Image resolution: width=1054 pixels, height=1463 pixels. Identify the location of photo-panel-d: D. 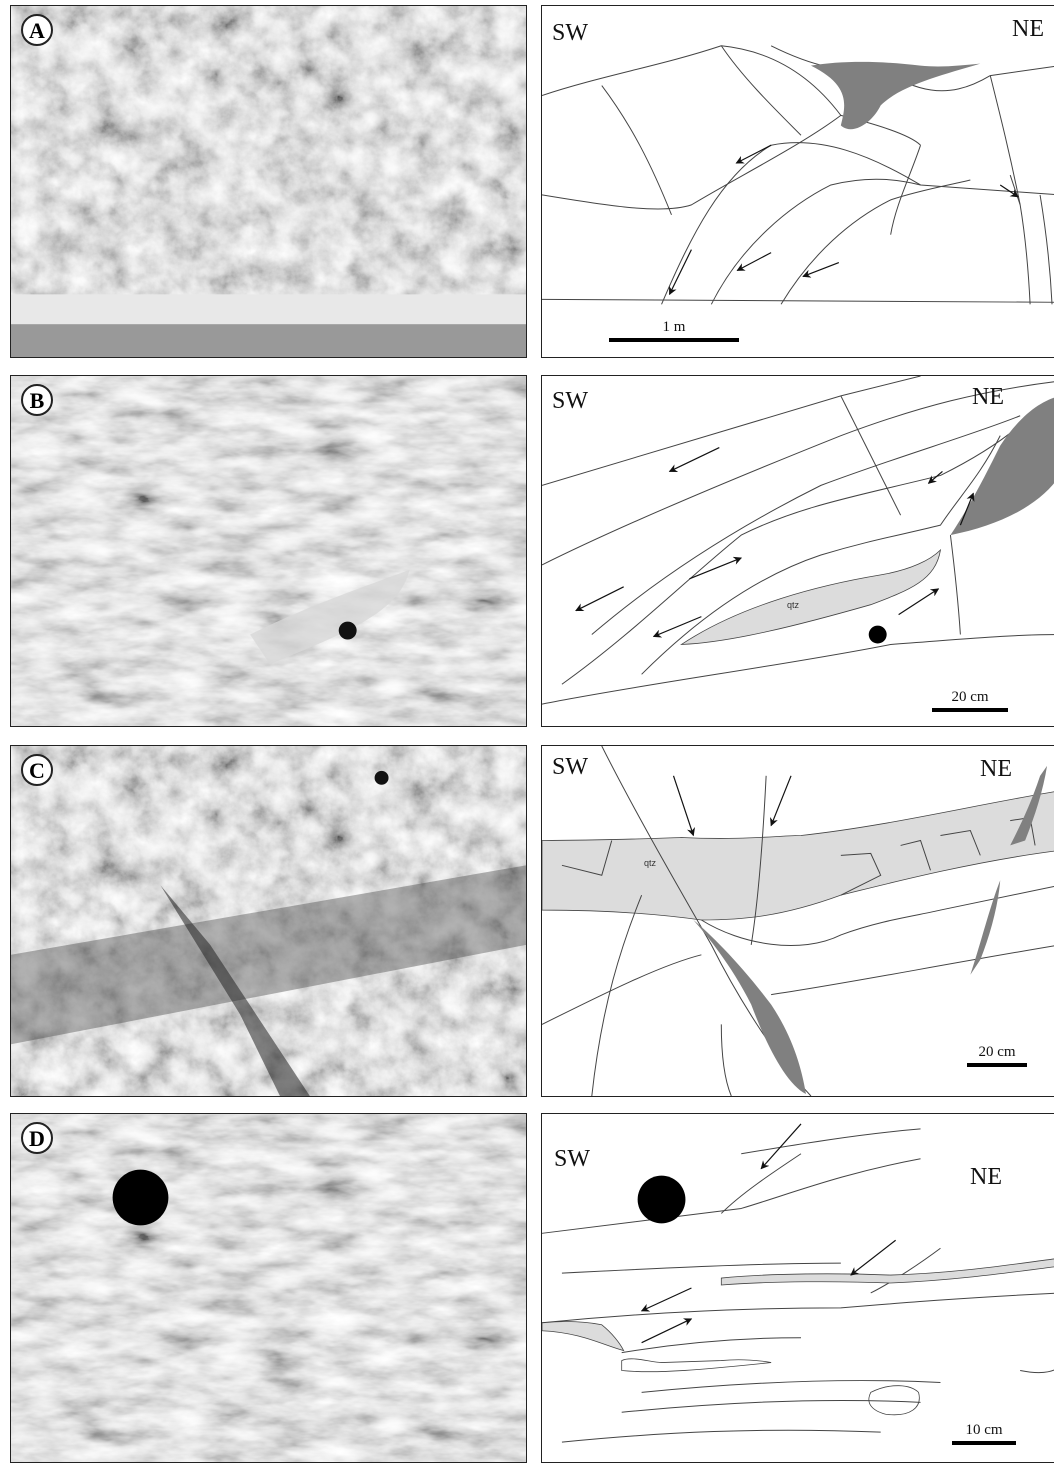
(268, 1288).